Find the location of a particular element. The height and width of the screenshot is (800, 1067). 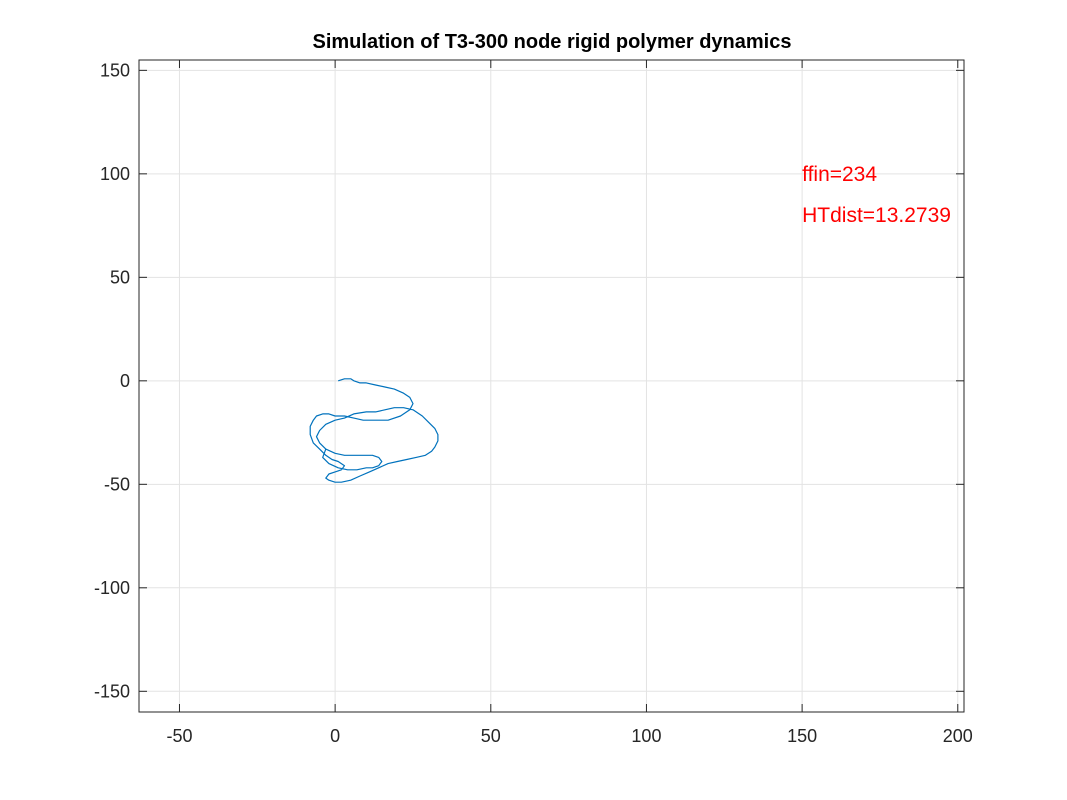

series-line is located at coordinates (374, 430).